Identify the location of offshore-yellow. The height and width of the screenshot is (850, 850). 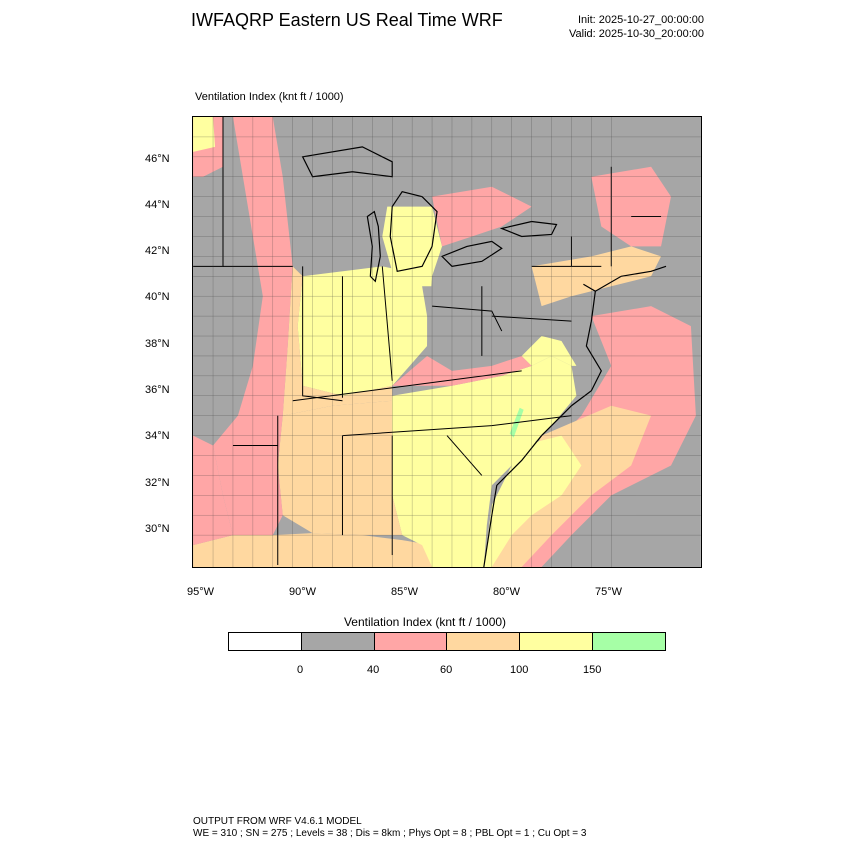
(532, 501).